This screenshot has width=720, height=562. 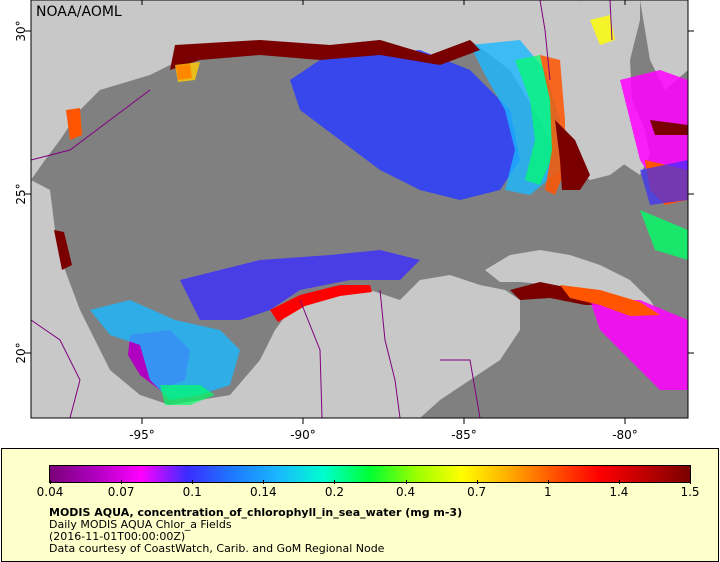 What do you see at coordinates (625, 435) in the screenshot?
I see `lon-label-80: -80°` at bounding box center [625, 435].